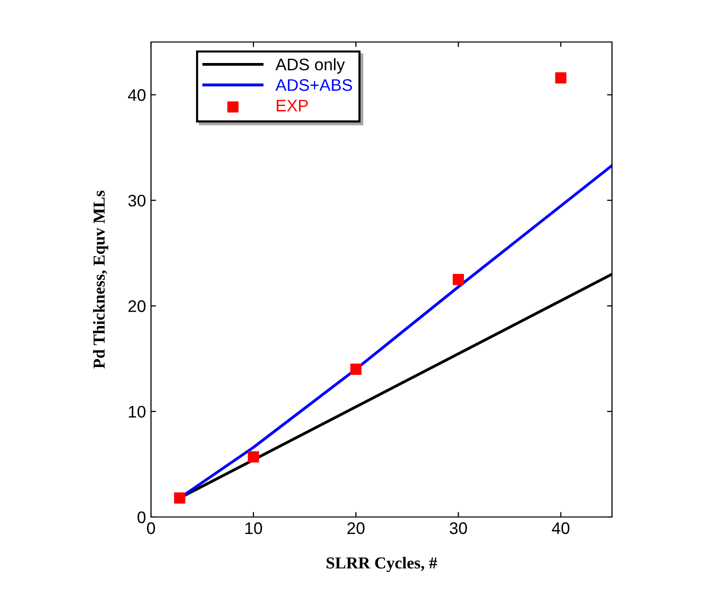 The width and height of the screenshot is (702, 590). Describe the element at coordinates (151, 528) in the screenshot. I see `x-tick-label: 0` at that location.